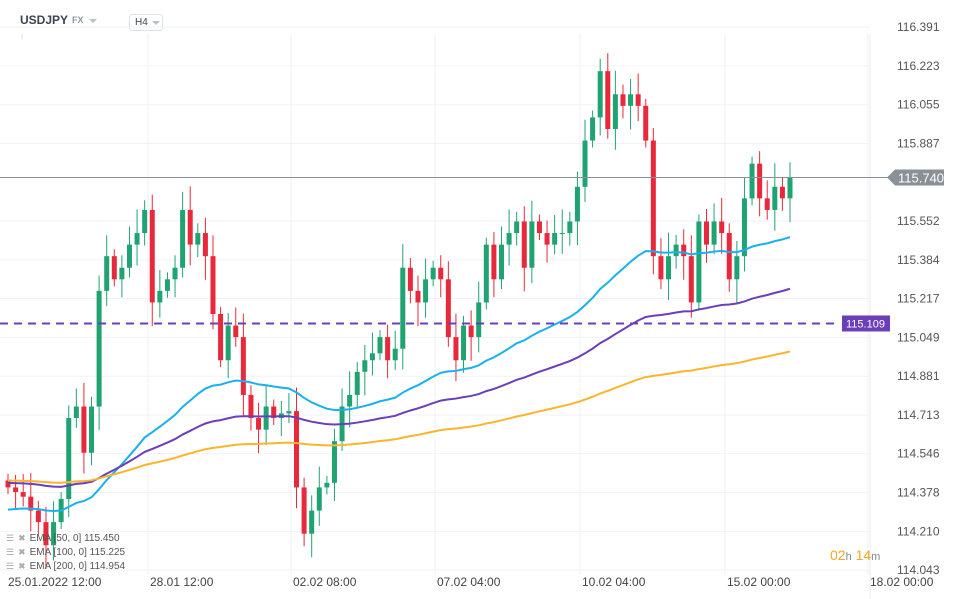 The image size is (958, 599). I want to click on level-badge, so click(866, 323).